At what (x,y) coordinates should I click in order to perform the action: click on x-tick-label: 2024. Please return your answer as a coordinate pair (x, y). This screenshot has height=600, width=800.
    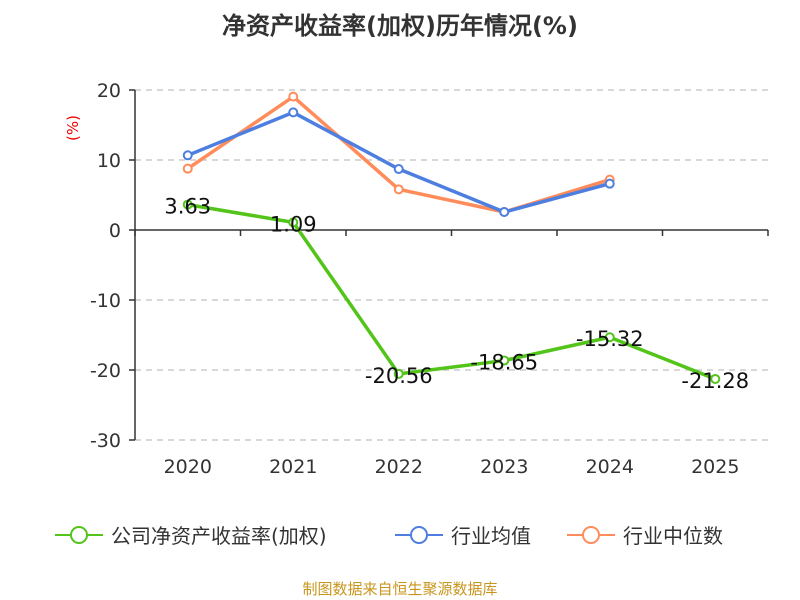
    Looking at the image, I should click on (610, 467).